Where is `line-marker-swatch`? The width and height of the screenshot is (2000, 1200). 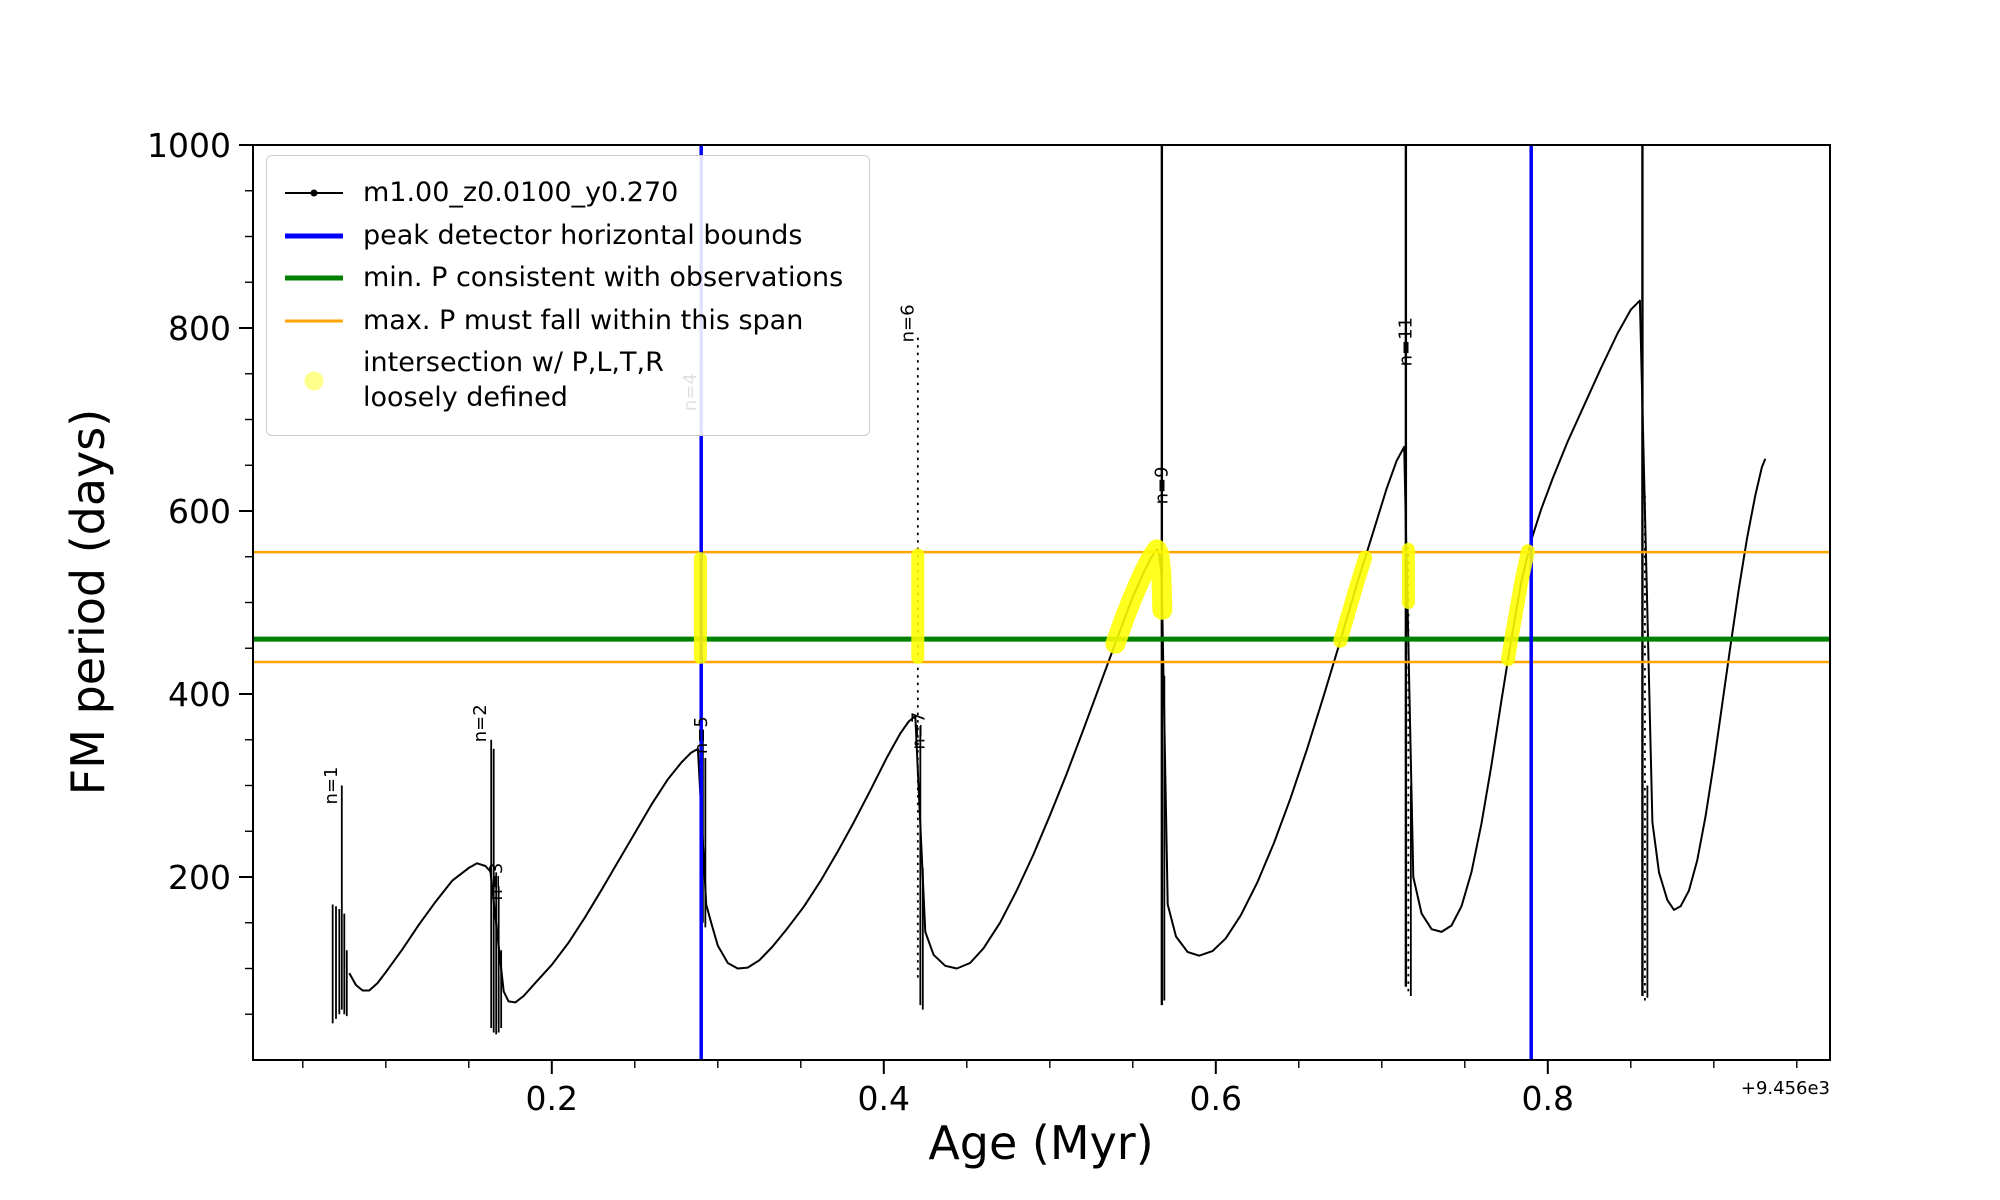
line-marker-swatch is located at coordinates (314, 193).